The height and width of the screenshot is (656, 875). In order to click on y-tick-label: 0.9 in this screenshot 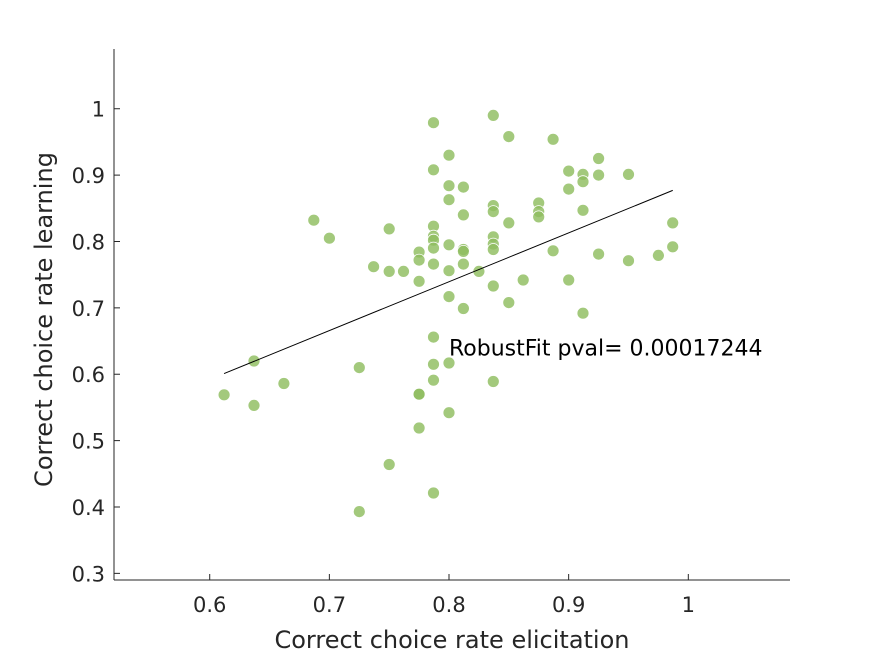, I will do `click(88, 176)`.